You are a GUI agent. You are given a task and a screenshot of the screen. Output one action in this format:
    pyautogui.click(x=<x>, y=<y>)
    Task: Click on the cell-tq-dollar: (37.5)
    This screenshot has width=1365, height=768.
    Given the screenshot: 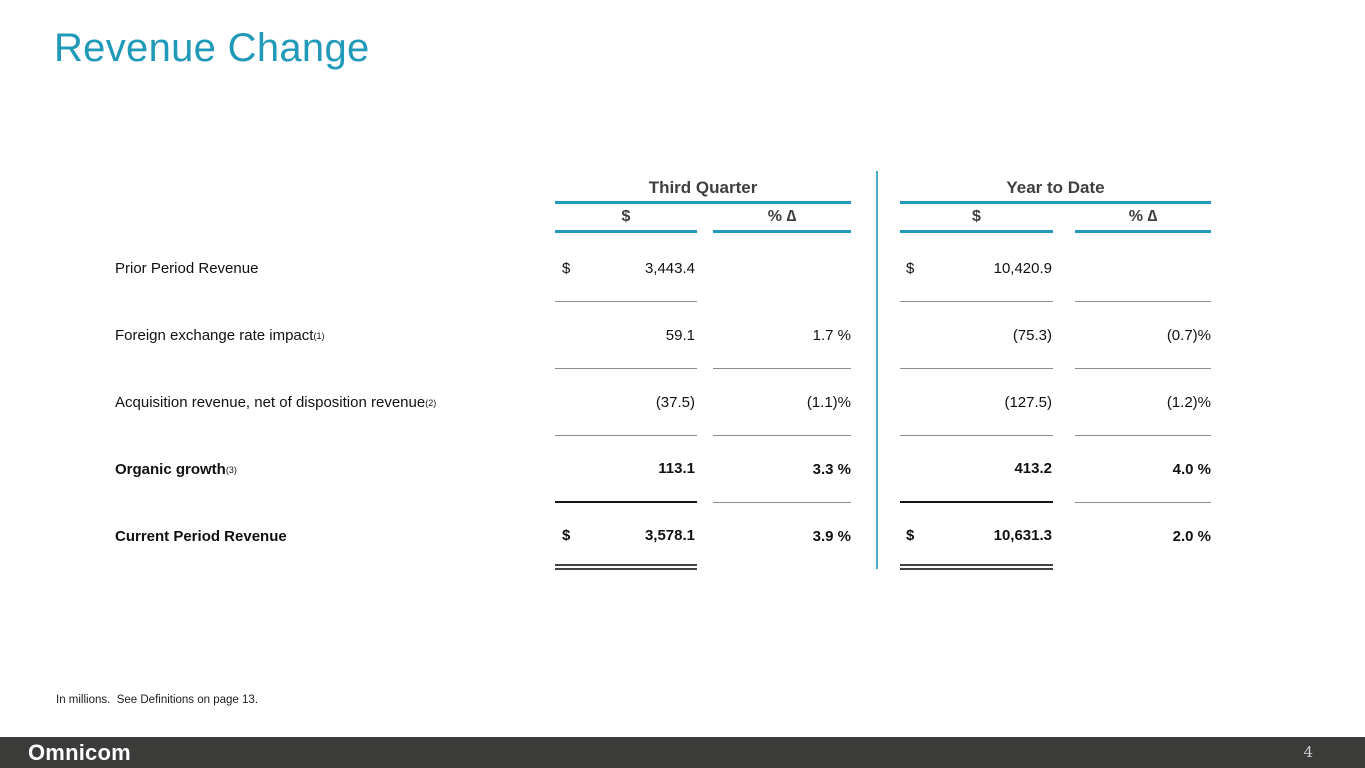 What is the action you would take?
    pyautogui.click(x=626, y=402)
    